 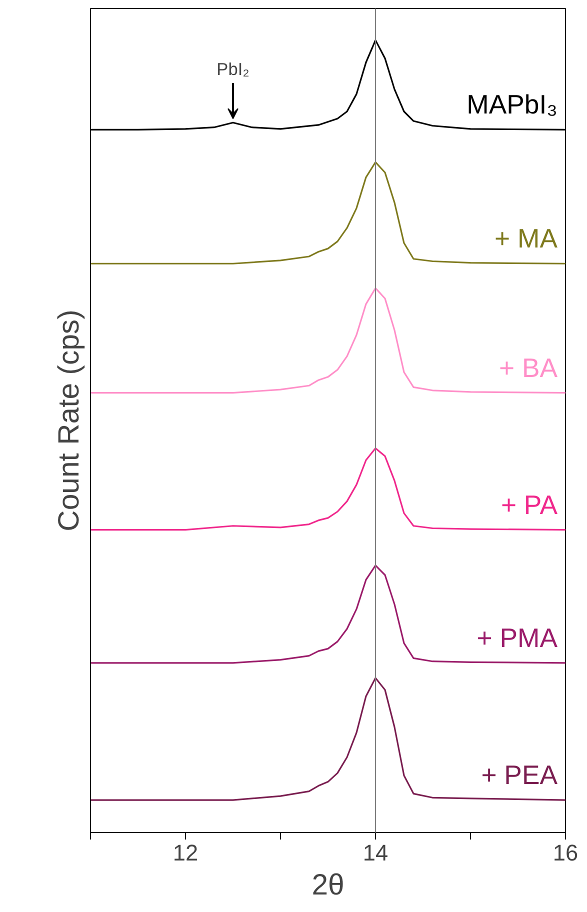 I want to click on y-axis-title: Count Rate (cps), so click(x=69, y=421).